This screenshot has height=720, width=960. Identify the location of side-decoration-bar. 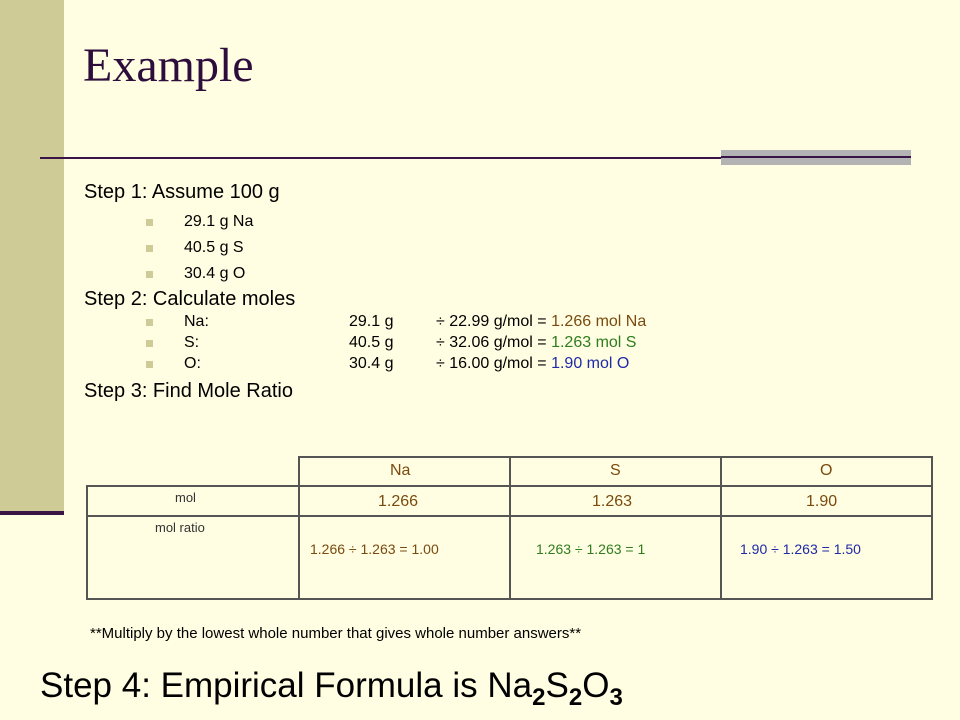
(32, 256).